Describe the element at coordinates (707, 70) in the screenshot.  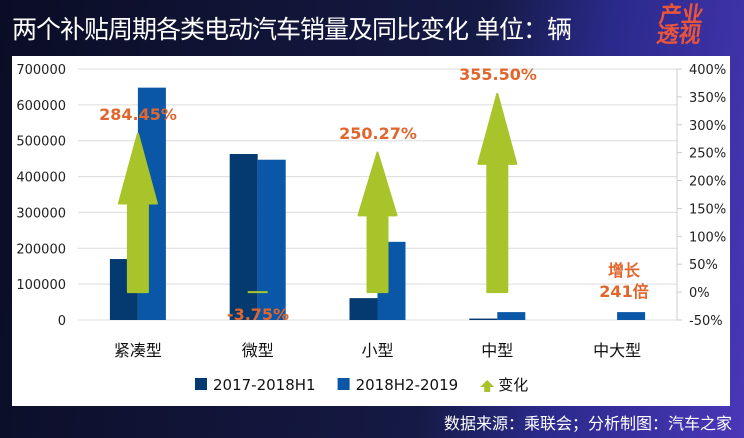
I see `y2-tick-label: 400%` at that location.